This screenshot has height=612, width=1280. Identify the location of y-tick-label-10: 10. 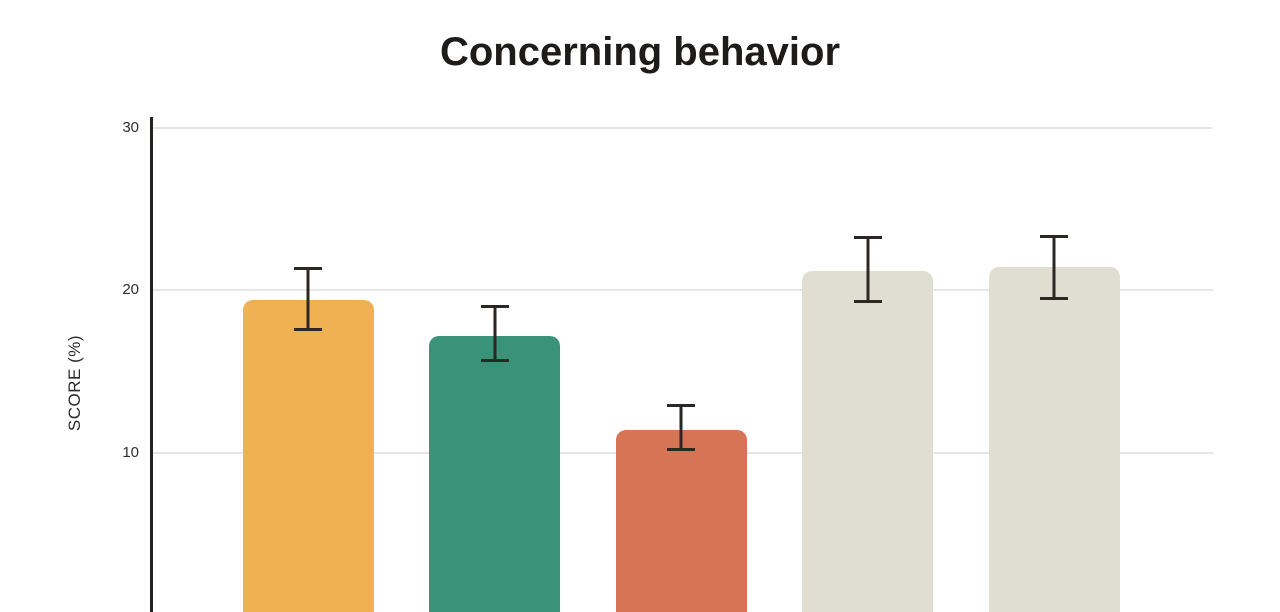
(130, 452).